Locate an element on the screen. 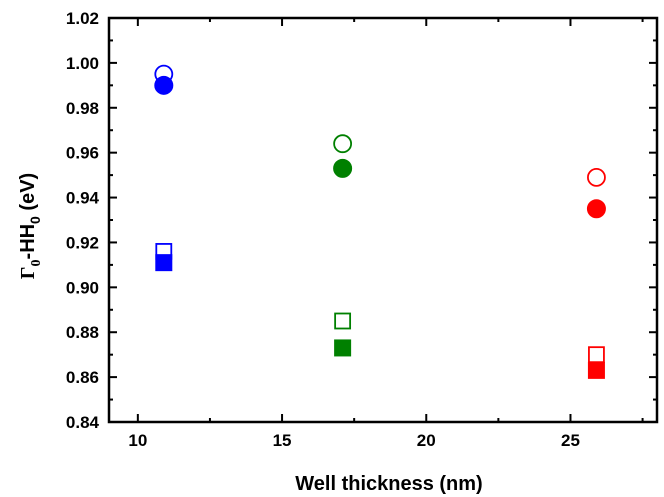 This screenshot has height=497, width=664. x-tick-label: 15 is located at coordinates (282, 440).